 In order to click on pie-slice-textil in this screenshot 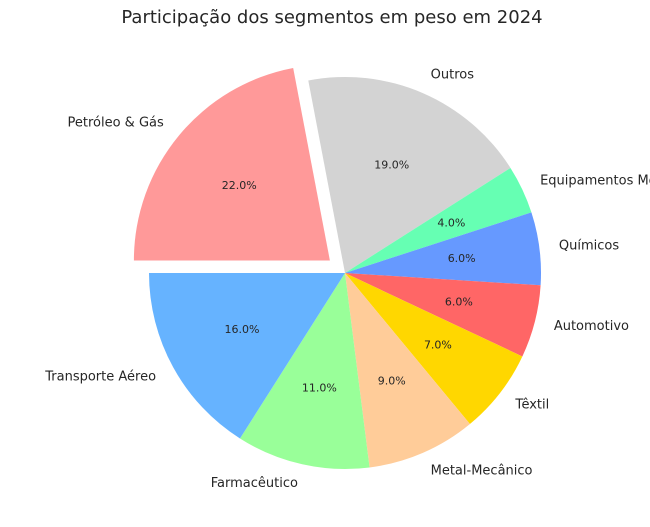, I will do `click(434, 349)`.